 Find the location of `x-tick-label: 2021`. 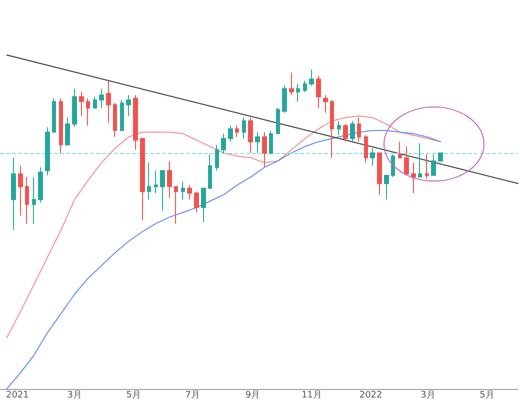

x-tick-label: 2021 is located at coordinates (17, 395).